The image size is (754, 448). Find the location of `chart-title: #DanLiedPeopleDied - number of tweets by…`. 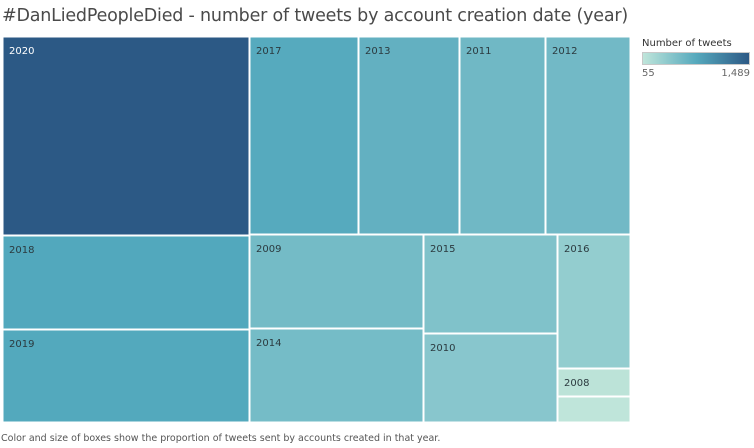

chart-title: #DanLiedPeopleDied - number of tweets by… is located at coordinates (315, 16).